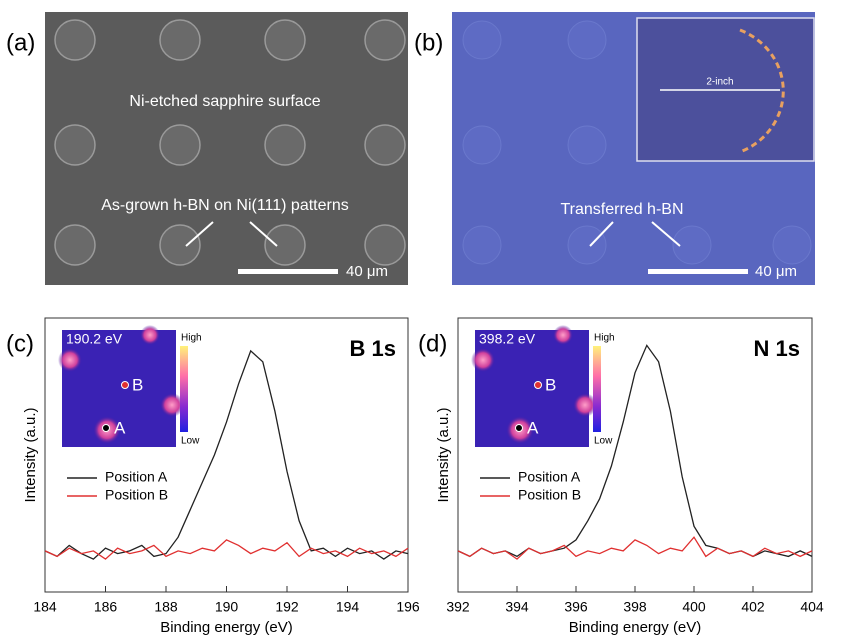 This screenshot has width=844, height=644. I want to click on x-tick-label: 398, so click(635, 607).